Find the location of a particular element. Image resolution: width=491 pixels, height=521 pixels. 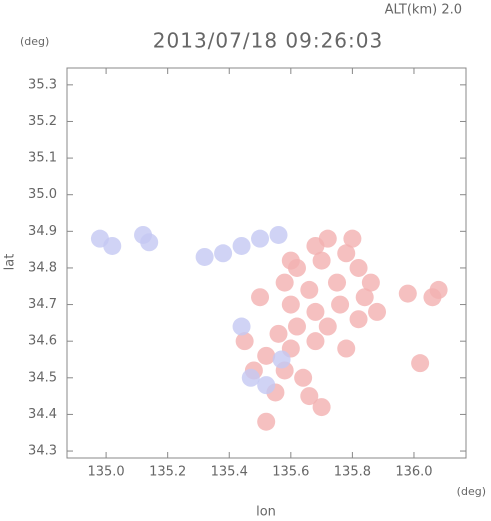

x-tick-label: 136.0 is located at coordinates (413, 472).